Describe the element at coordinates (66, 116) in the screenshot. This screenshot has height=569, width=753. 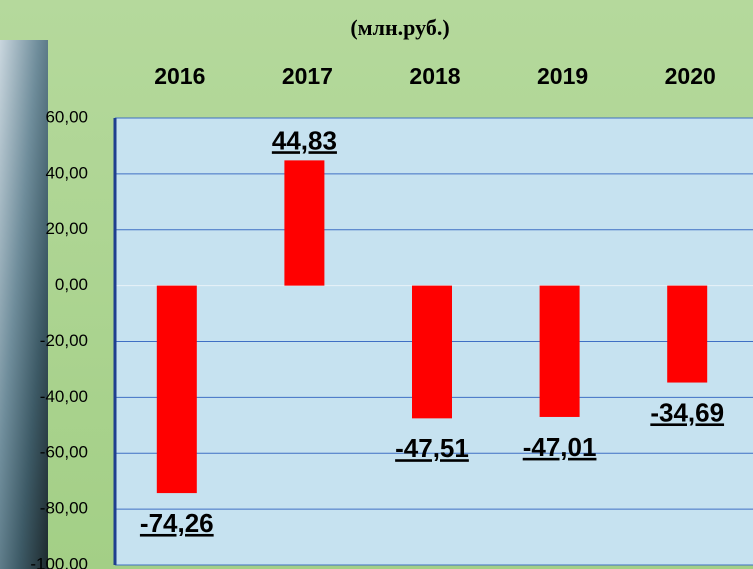
I see `y-tick-label: 60,00` at that location.